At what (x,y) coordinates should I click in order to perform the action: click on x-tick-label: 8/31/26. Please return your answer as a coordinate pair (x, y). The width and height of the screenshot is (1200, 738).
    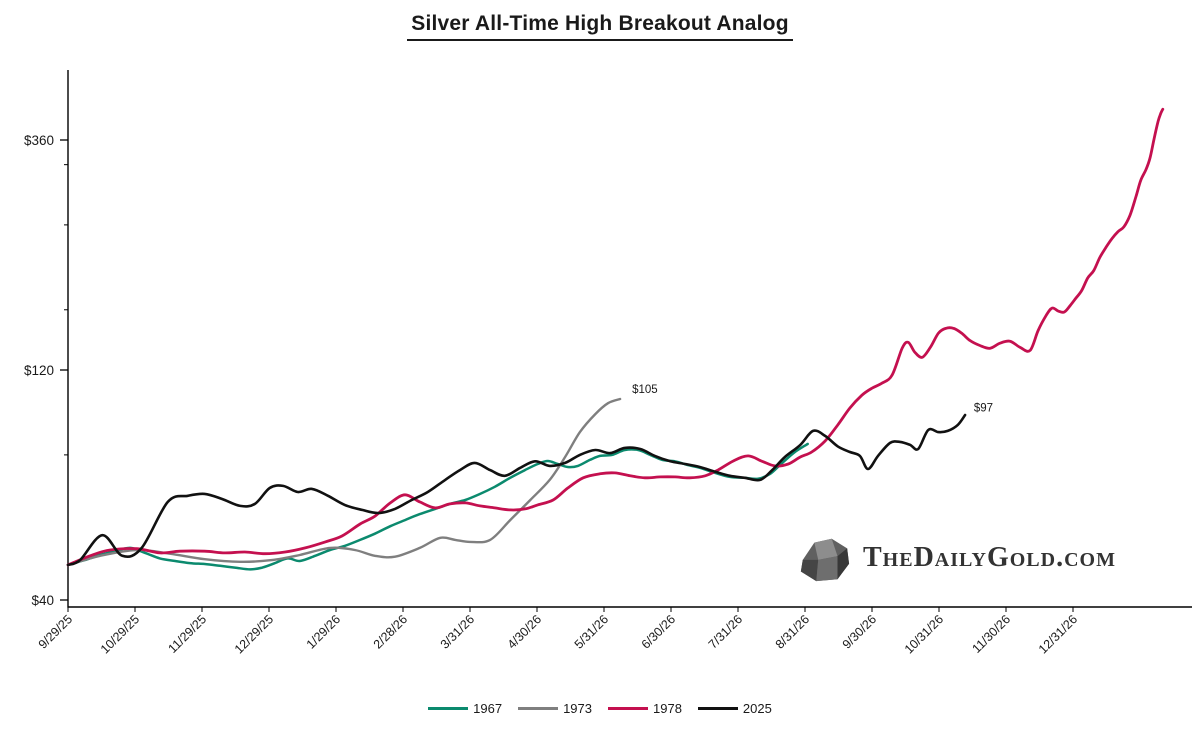
    Looking at the image, I should click on (792, 631).